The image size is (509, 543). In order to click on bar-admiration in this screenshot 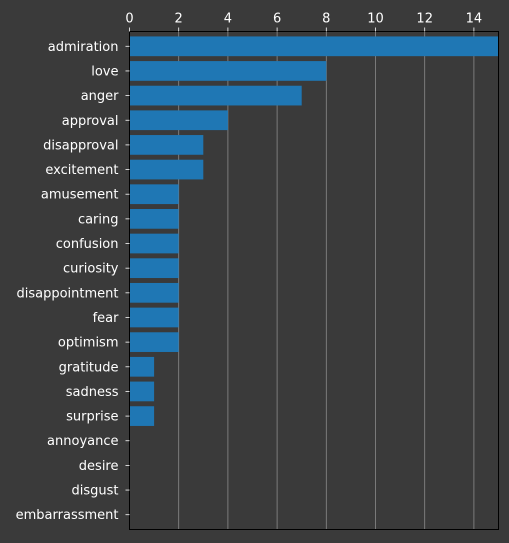, I will do `click(314, 46)`.